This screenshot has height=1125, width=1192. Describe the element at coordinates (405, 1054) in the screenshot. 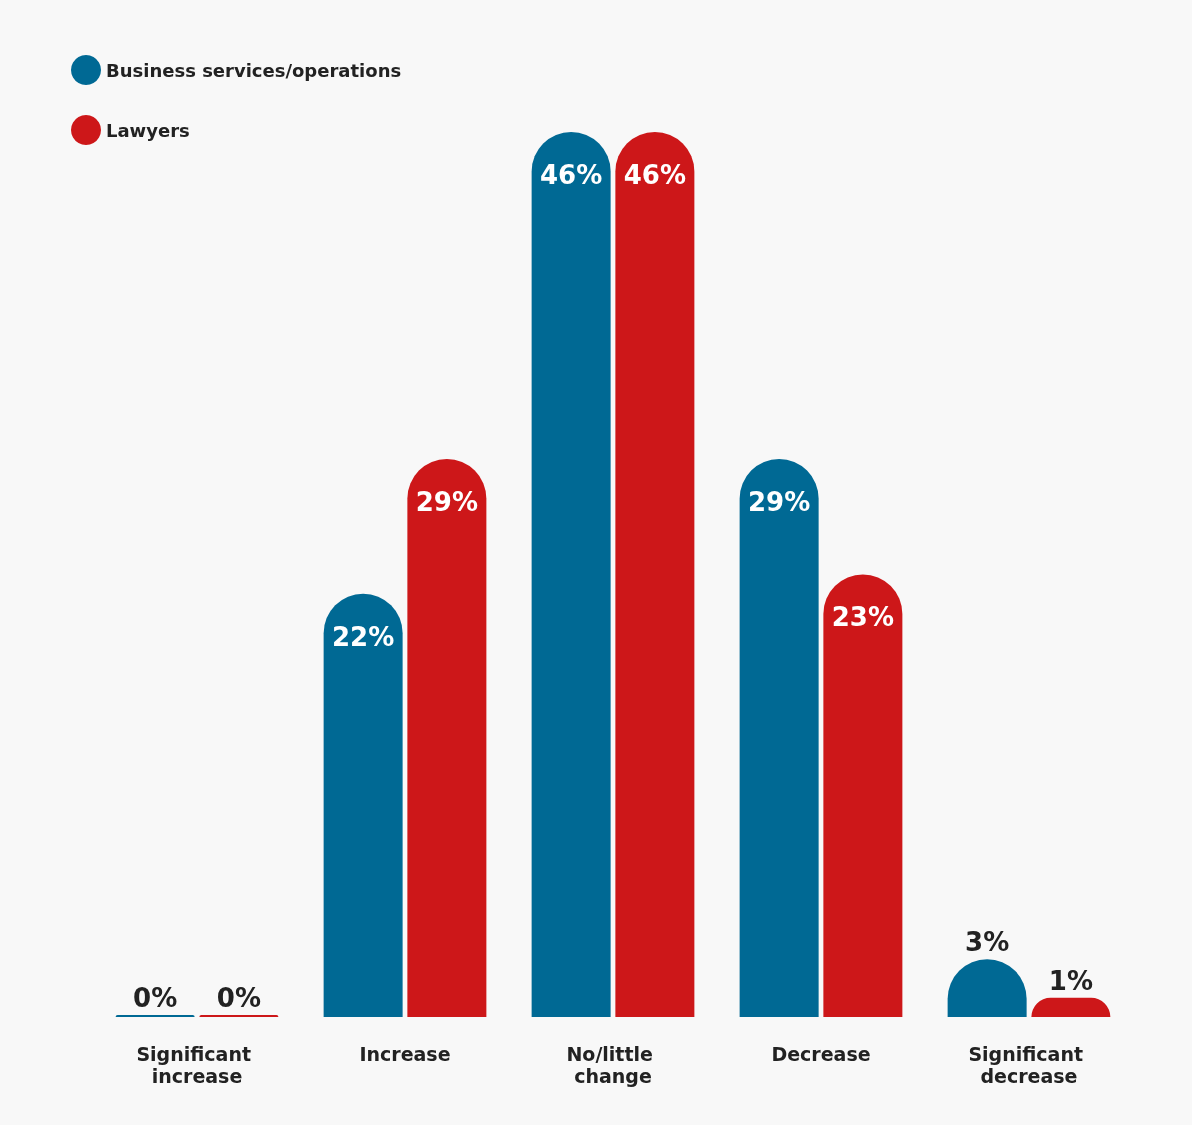

I see `x-tick-label: Increase` at that location.